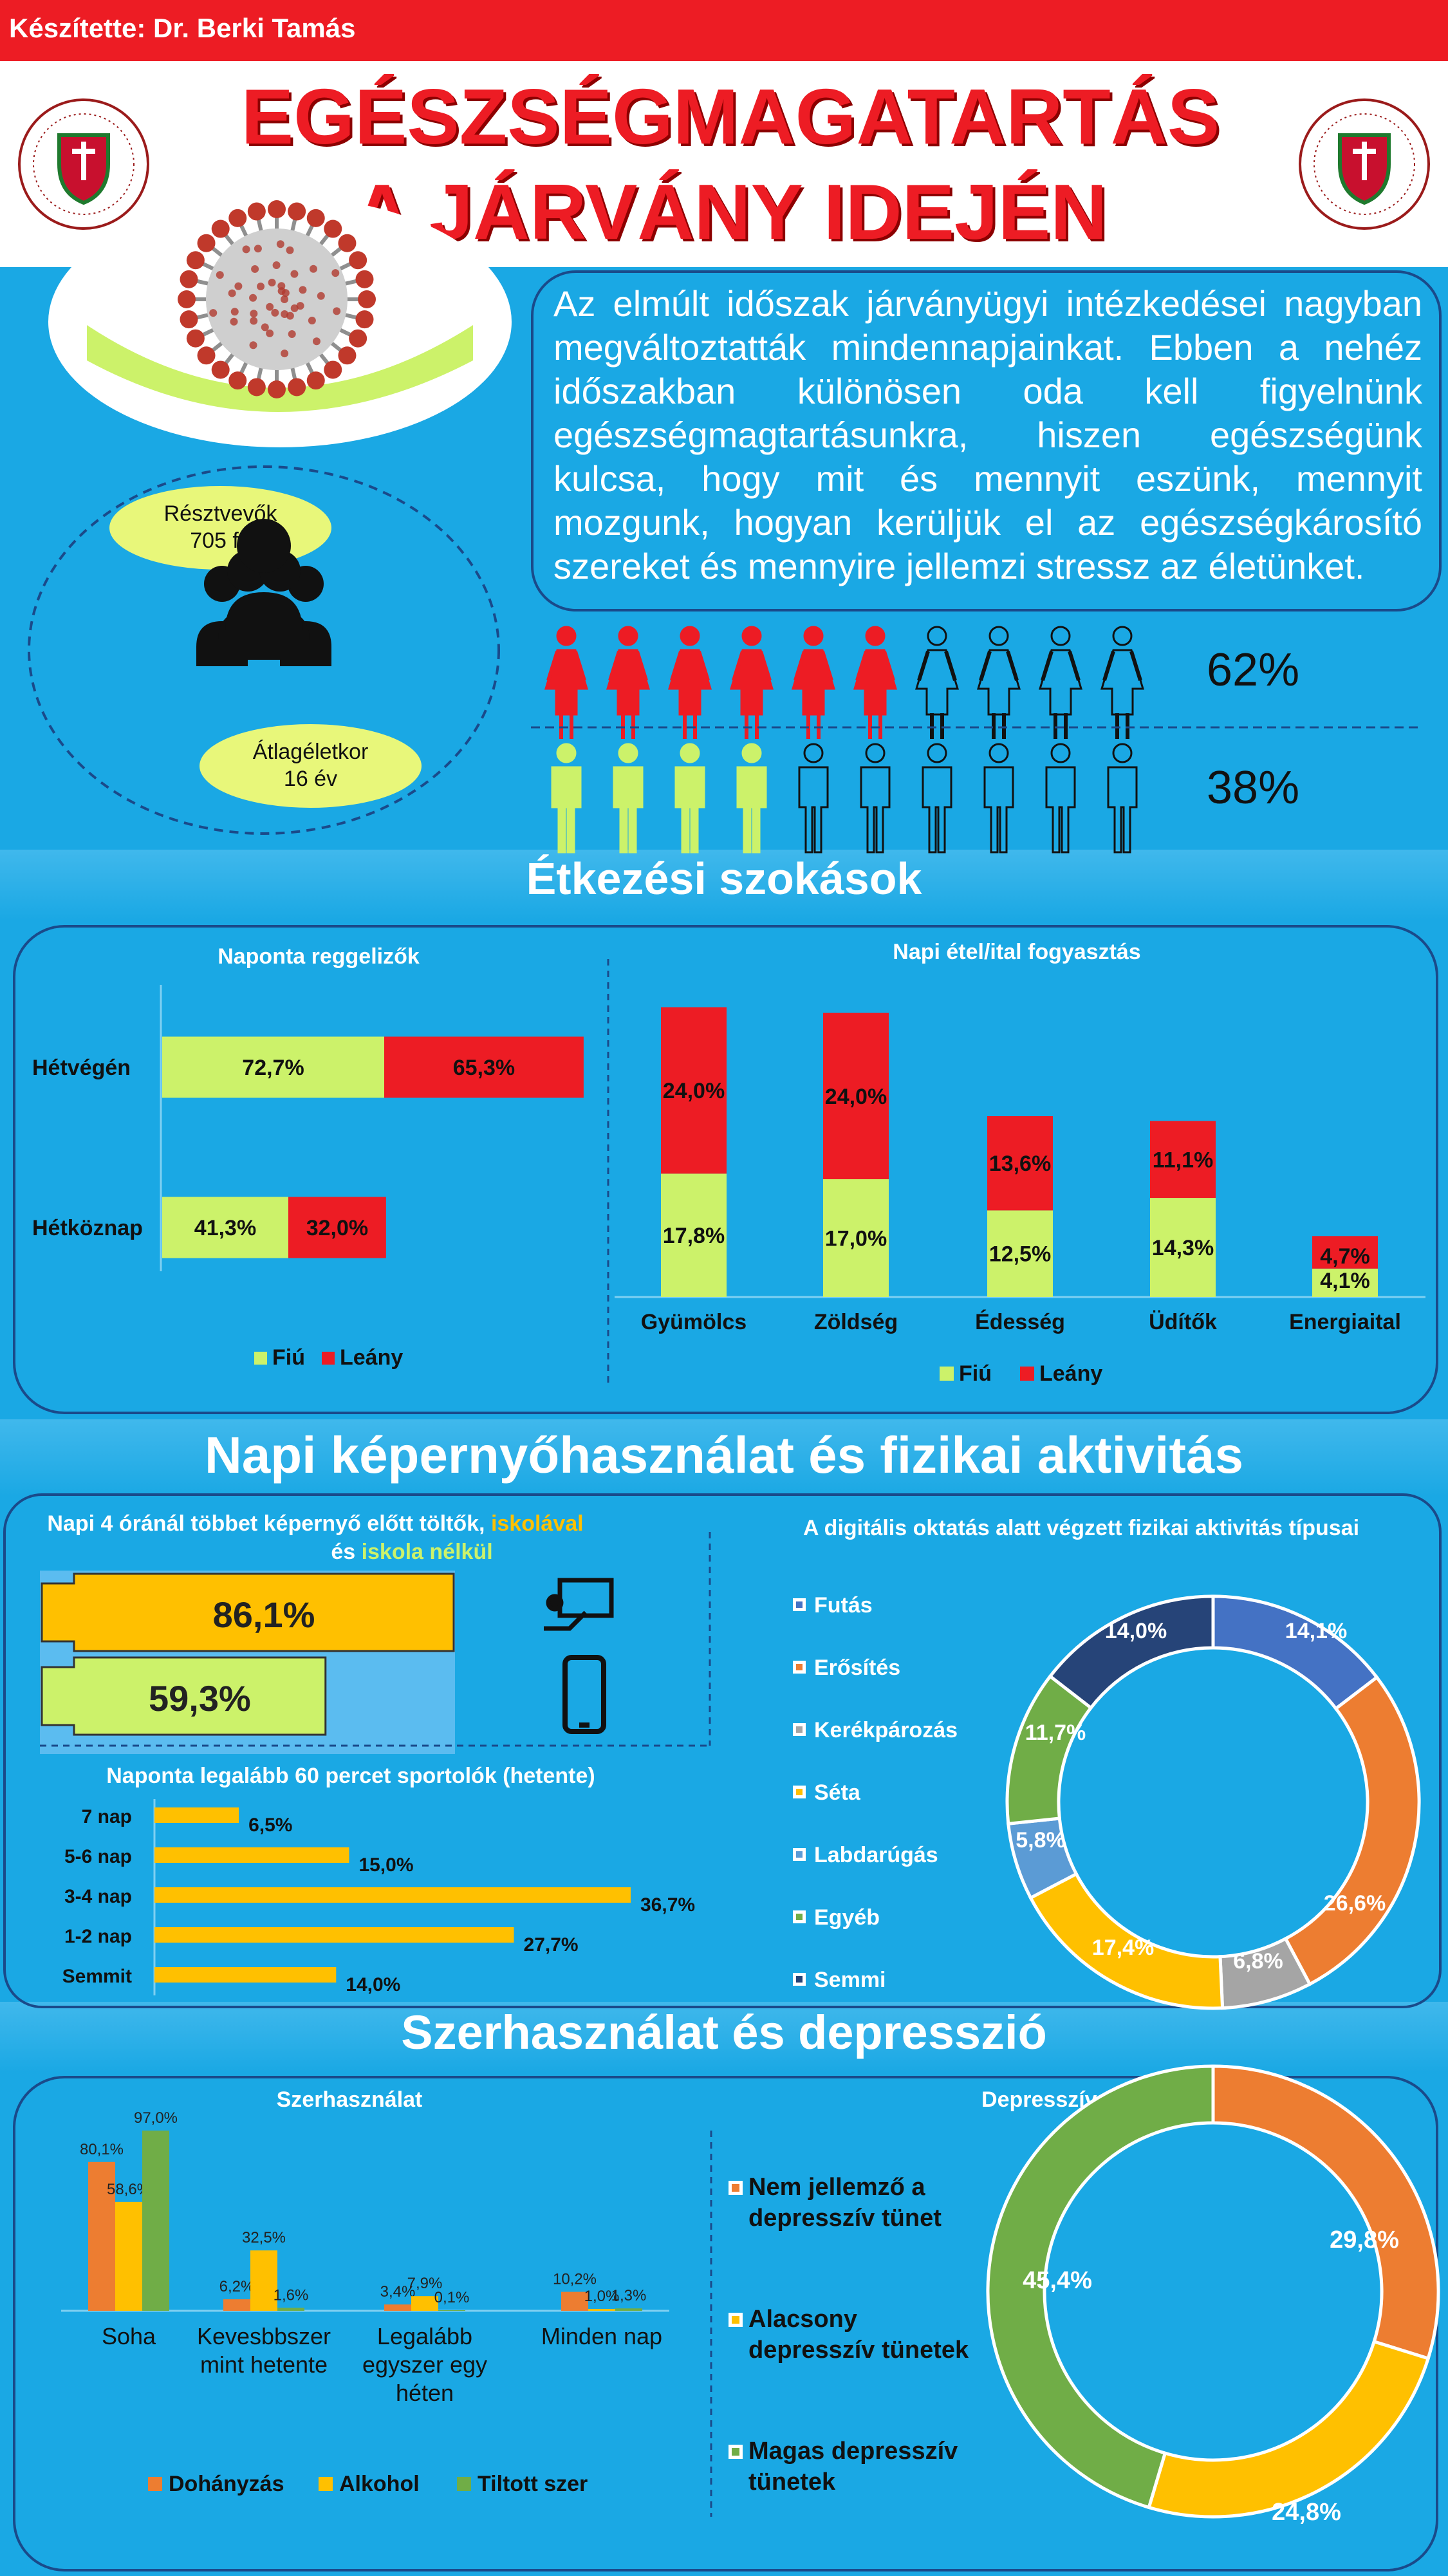 The width and height of the screenshot is (1448, 2576). Describe the element at coordinates (1057, 2280) in the screenshot. I see `depression-slice-label: 45,4%` at that location.